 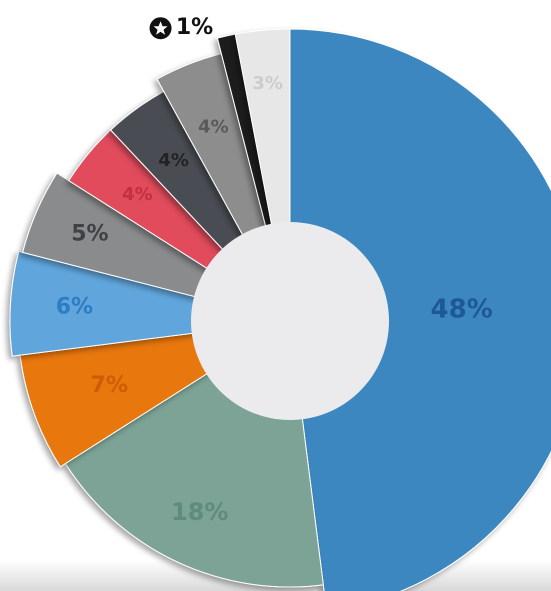 I want to click on value-label: 6%, so click(x=74, y=306).